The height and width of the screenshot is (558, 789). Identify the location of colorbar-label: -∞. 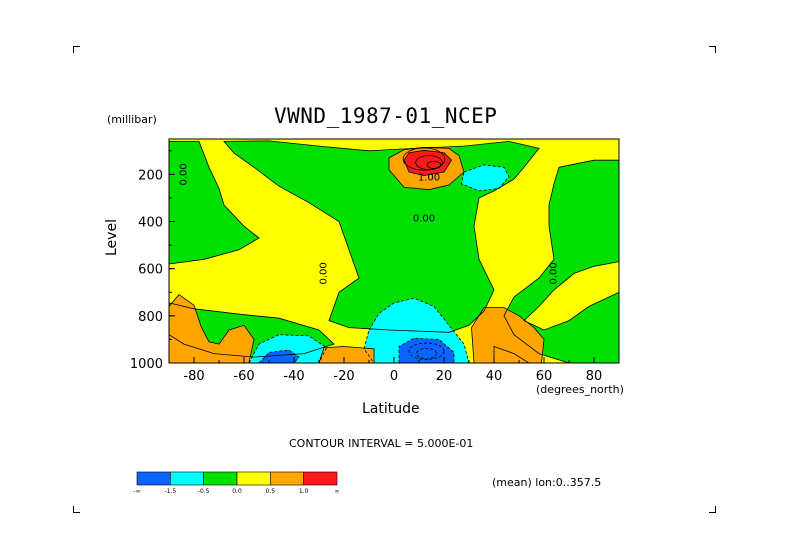
(136, 491).